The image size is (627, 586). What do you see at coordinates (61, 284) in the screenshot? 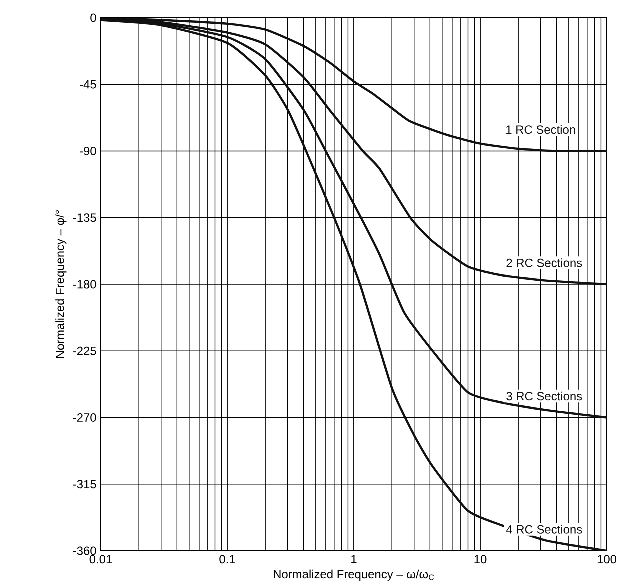
I see `y-axis-title: Normalized Frequency – φ/°` at bounding box center [61, 284].